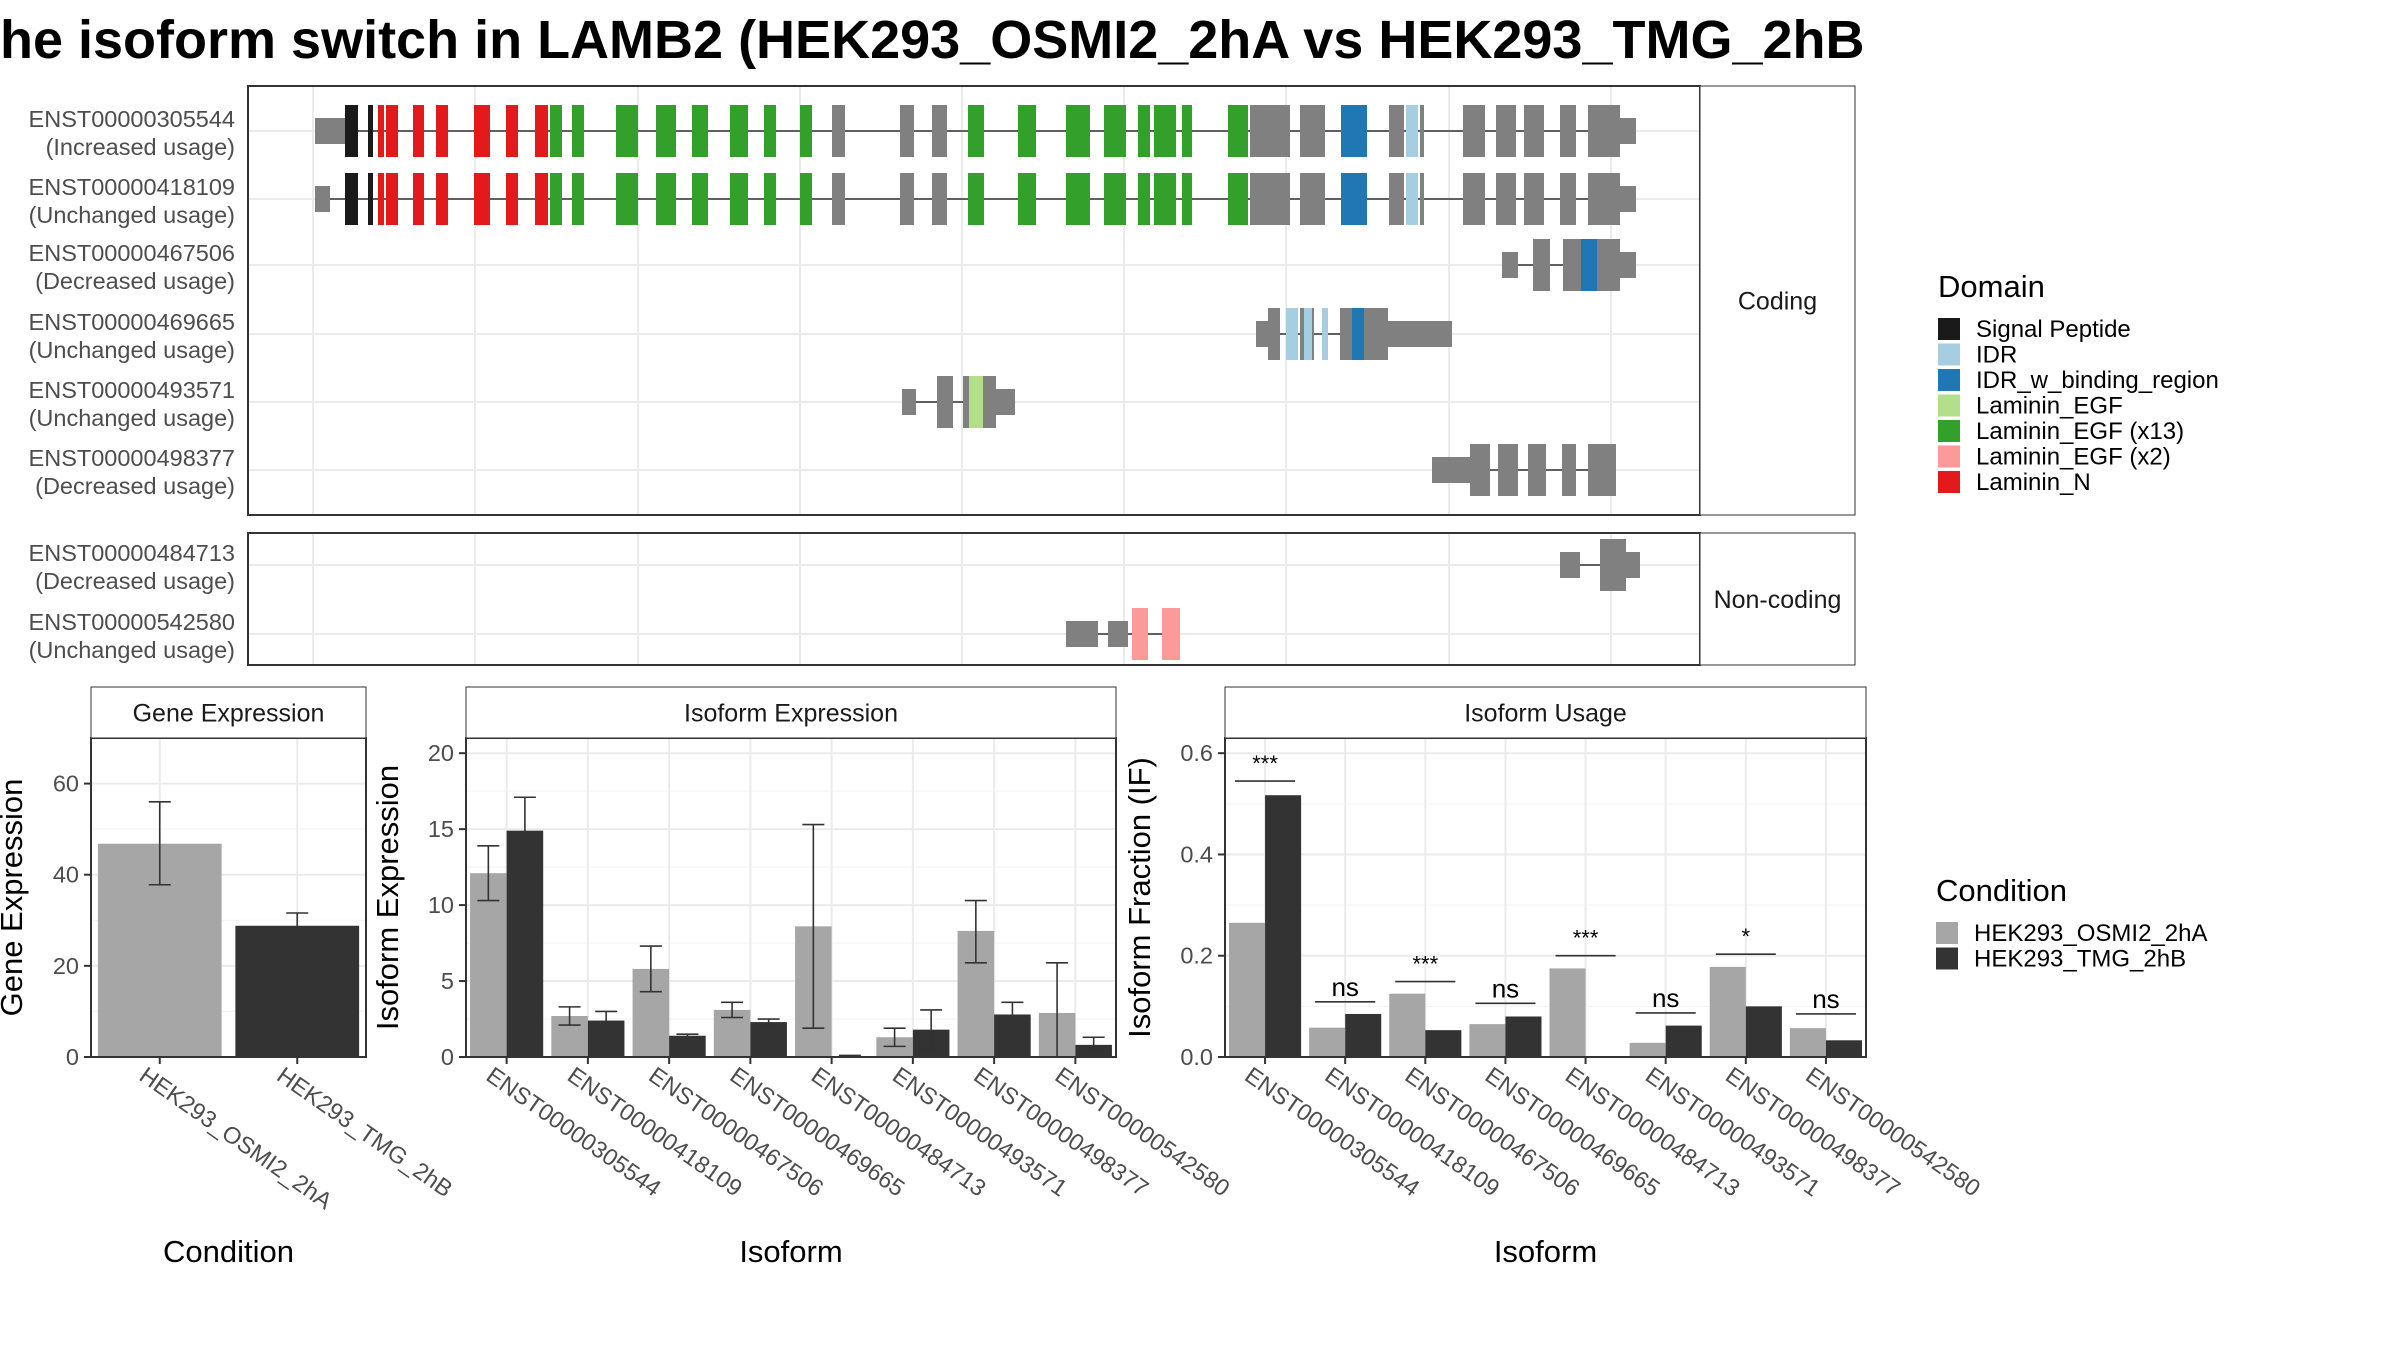 The width and height of the screenshot is (2400, 1350). Describe the element at coordinates (132, 553) in the screenshot. I see `transcript-id-label: ENST00000484713` at that location.